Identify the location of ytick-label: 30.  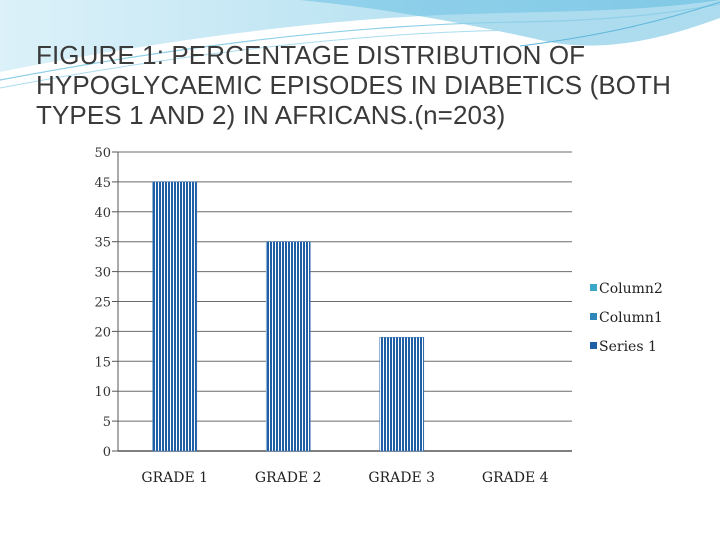
(102, 273).